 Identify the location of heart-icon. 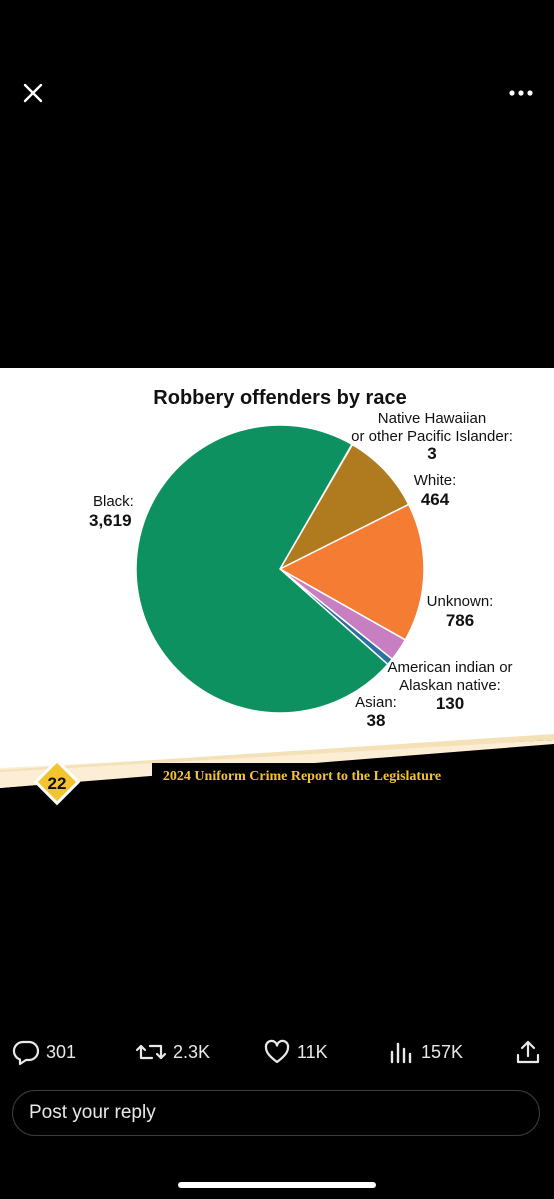
(277, 1051).